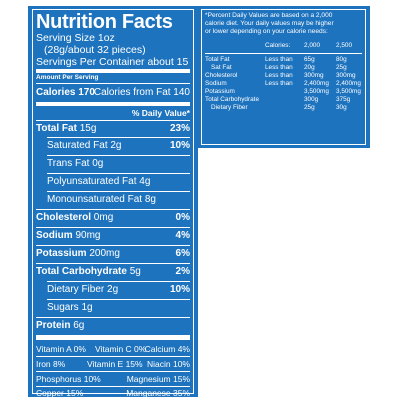 The height and width of the screenshot is (400, 400). Describe the element at coordinates (341, 59) in the screenshot. I see `footnote-row-v2: 80g` at that location.